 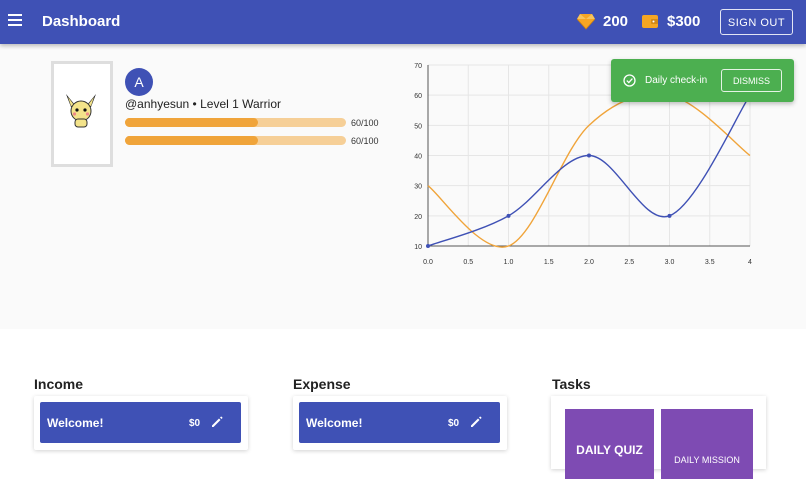 I want to click on daily-quiz-tile: DAILY QUIZ, so click(x=609, y=444).